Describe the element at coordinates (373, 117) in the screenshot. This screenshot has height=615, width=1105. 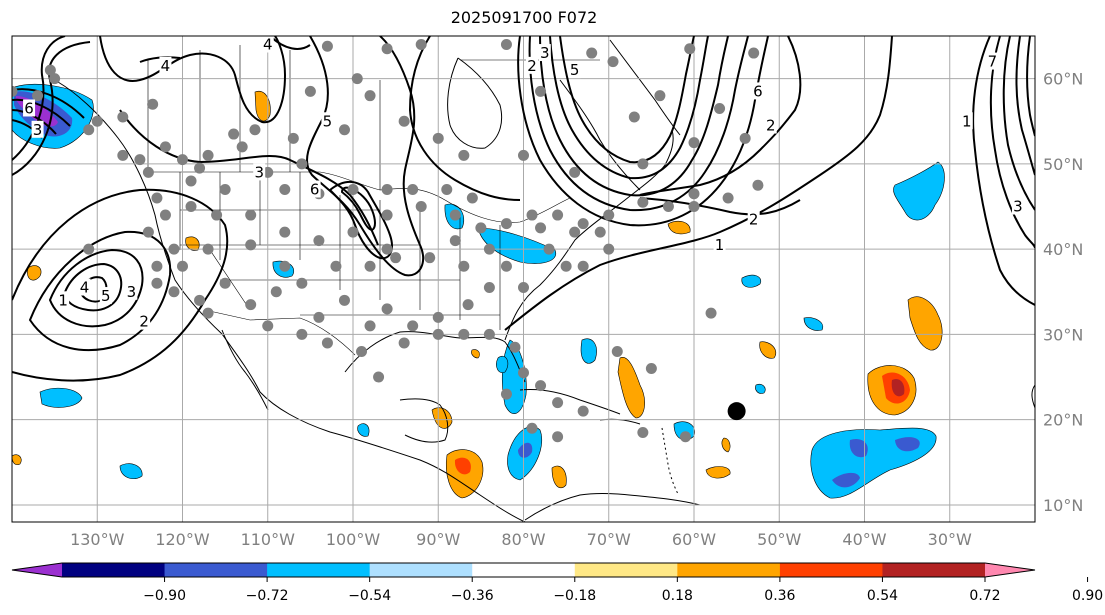
I see `province-borders` at that location.